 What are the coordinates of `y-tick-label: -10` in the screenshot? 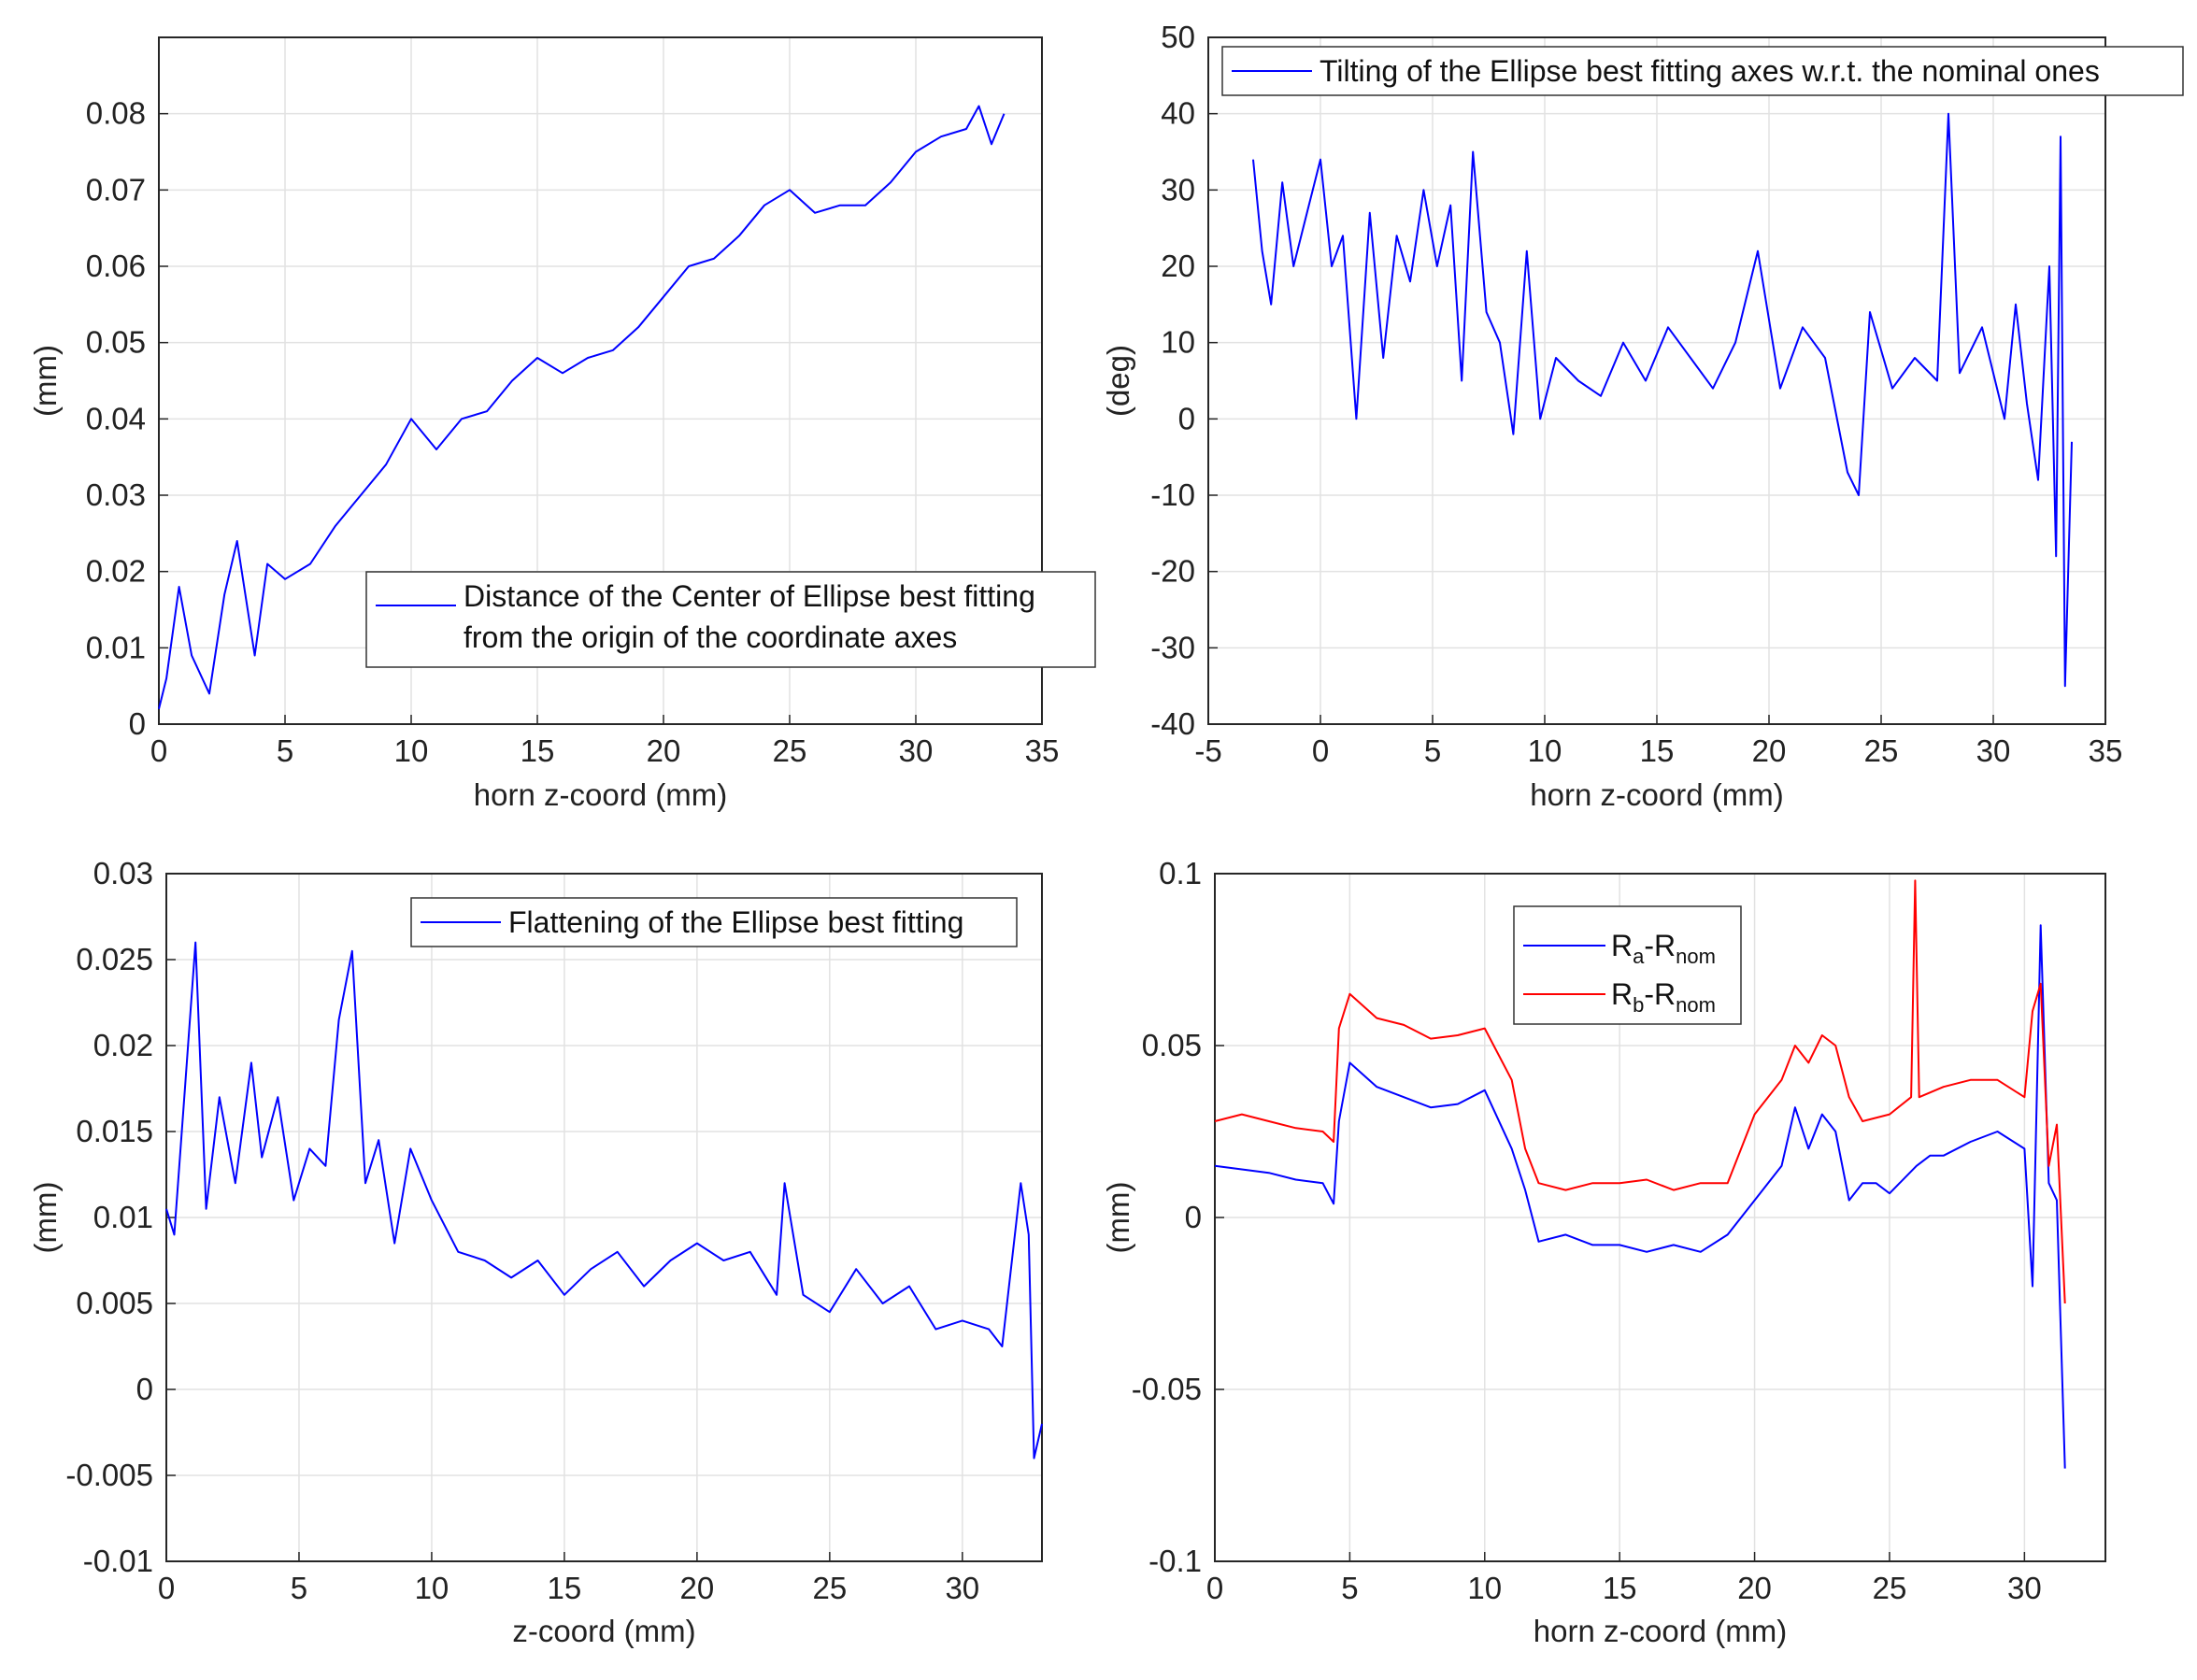 It's located at (1172, 494).